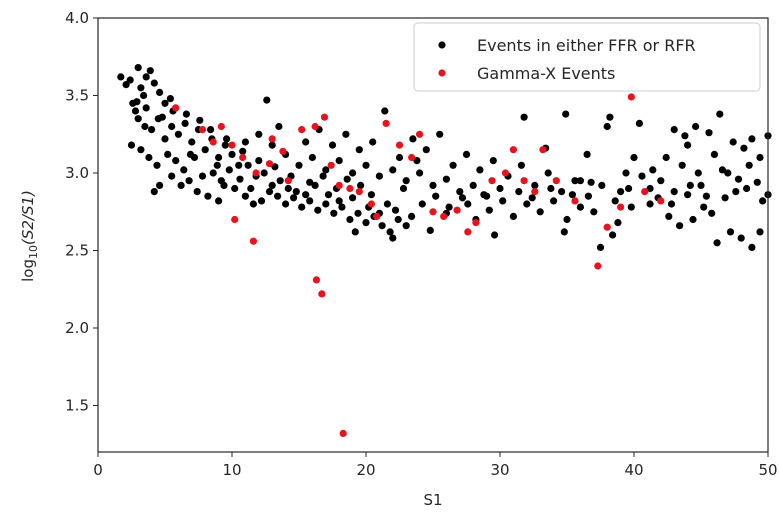  I want to click on y-tick-label: 2.5, so click(77, 251).